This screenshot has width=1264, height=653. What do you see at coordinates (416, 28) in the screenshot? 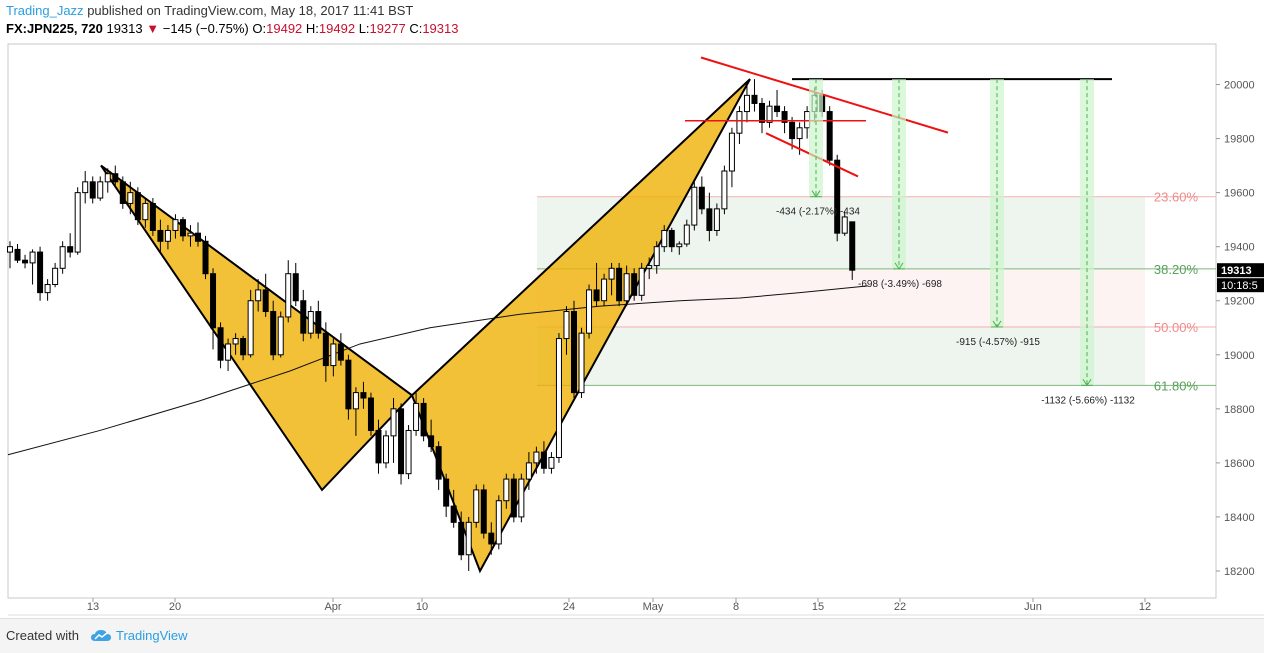
I see `close-label: C:` at bounding box center [416, 28].